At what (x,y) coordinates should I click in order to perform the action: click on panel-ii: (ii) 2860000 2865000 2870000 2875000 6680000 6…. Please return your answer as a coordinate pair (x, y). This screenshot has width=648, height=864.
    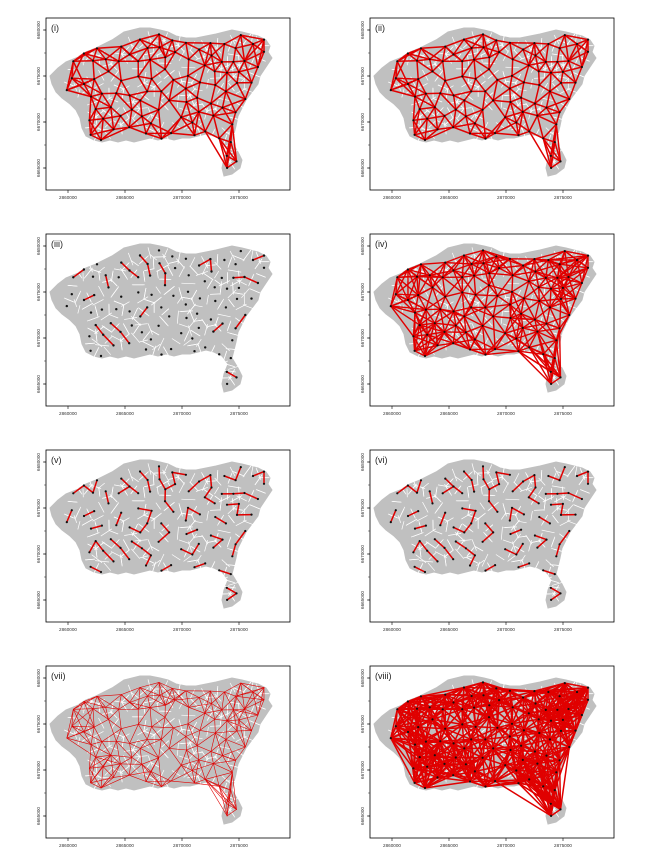
    Looking at the image, I should click on (486, 108).